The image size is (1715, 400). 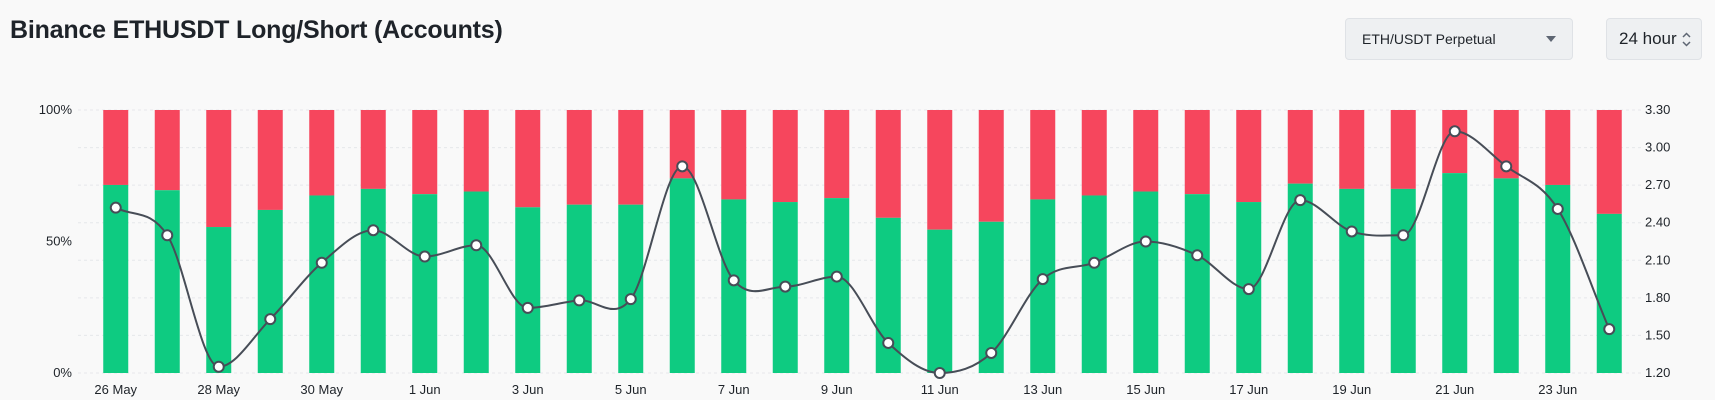 I want to click on y-left-tick-label: 0%, so click(x=62, y=372).